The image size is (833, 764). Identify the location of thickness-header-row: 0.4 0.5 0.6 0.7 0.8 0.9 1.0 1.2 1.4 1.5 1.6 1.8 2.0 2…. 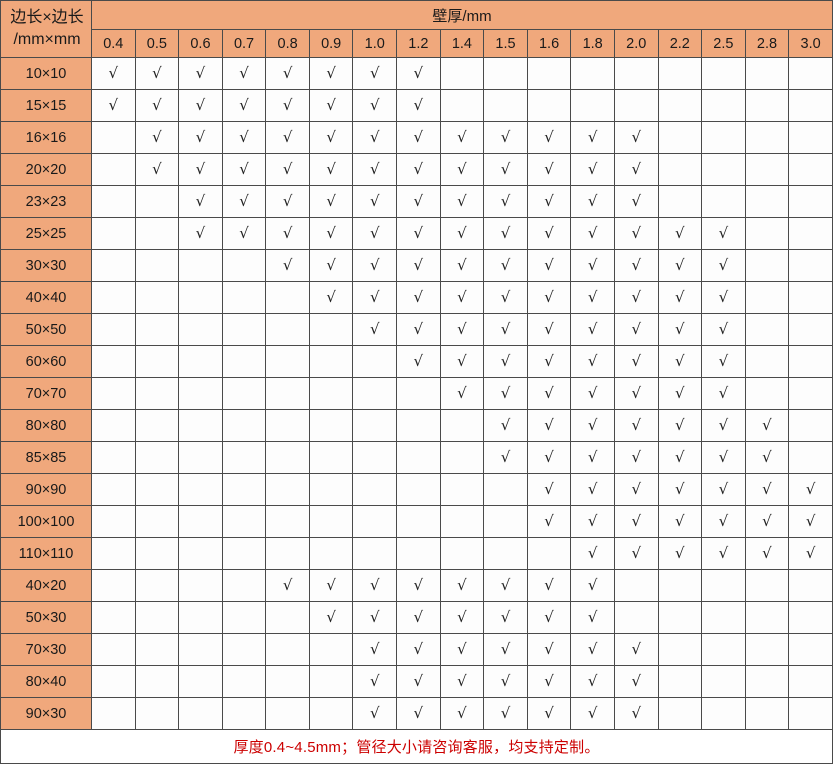
(417, 43).